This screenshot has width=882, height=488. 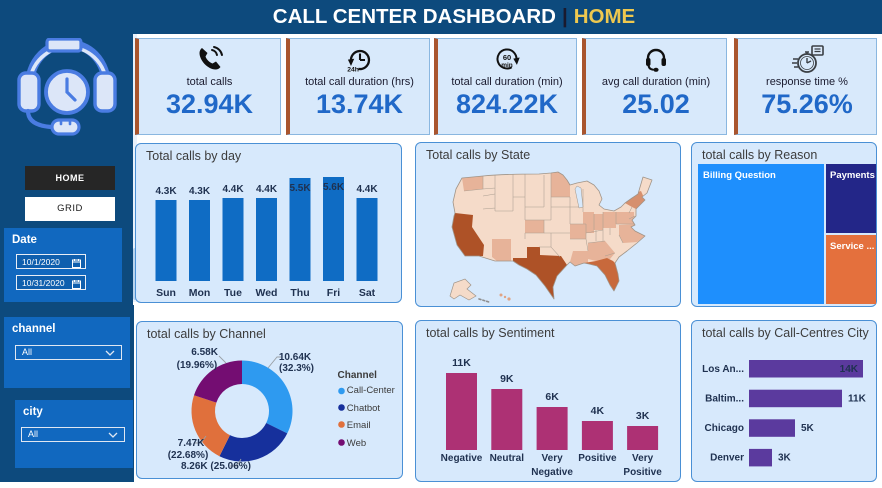 What do you see at coordinates (552, 397) in the screenshot?
I see `svg-text: 6K` at bounding box center [552, 397].